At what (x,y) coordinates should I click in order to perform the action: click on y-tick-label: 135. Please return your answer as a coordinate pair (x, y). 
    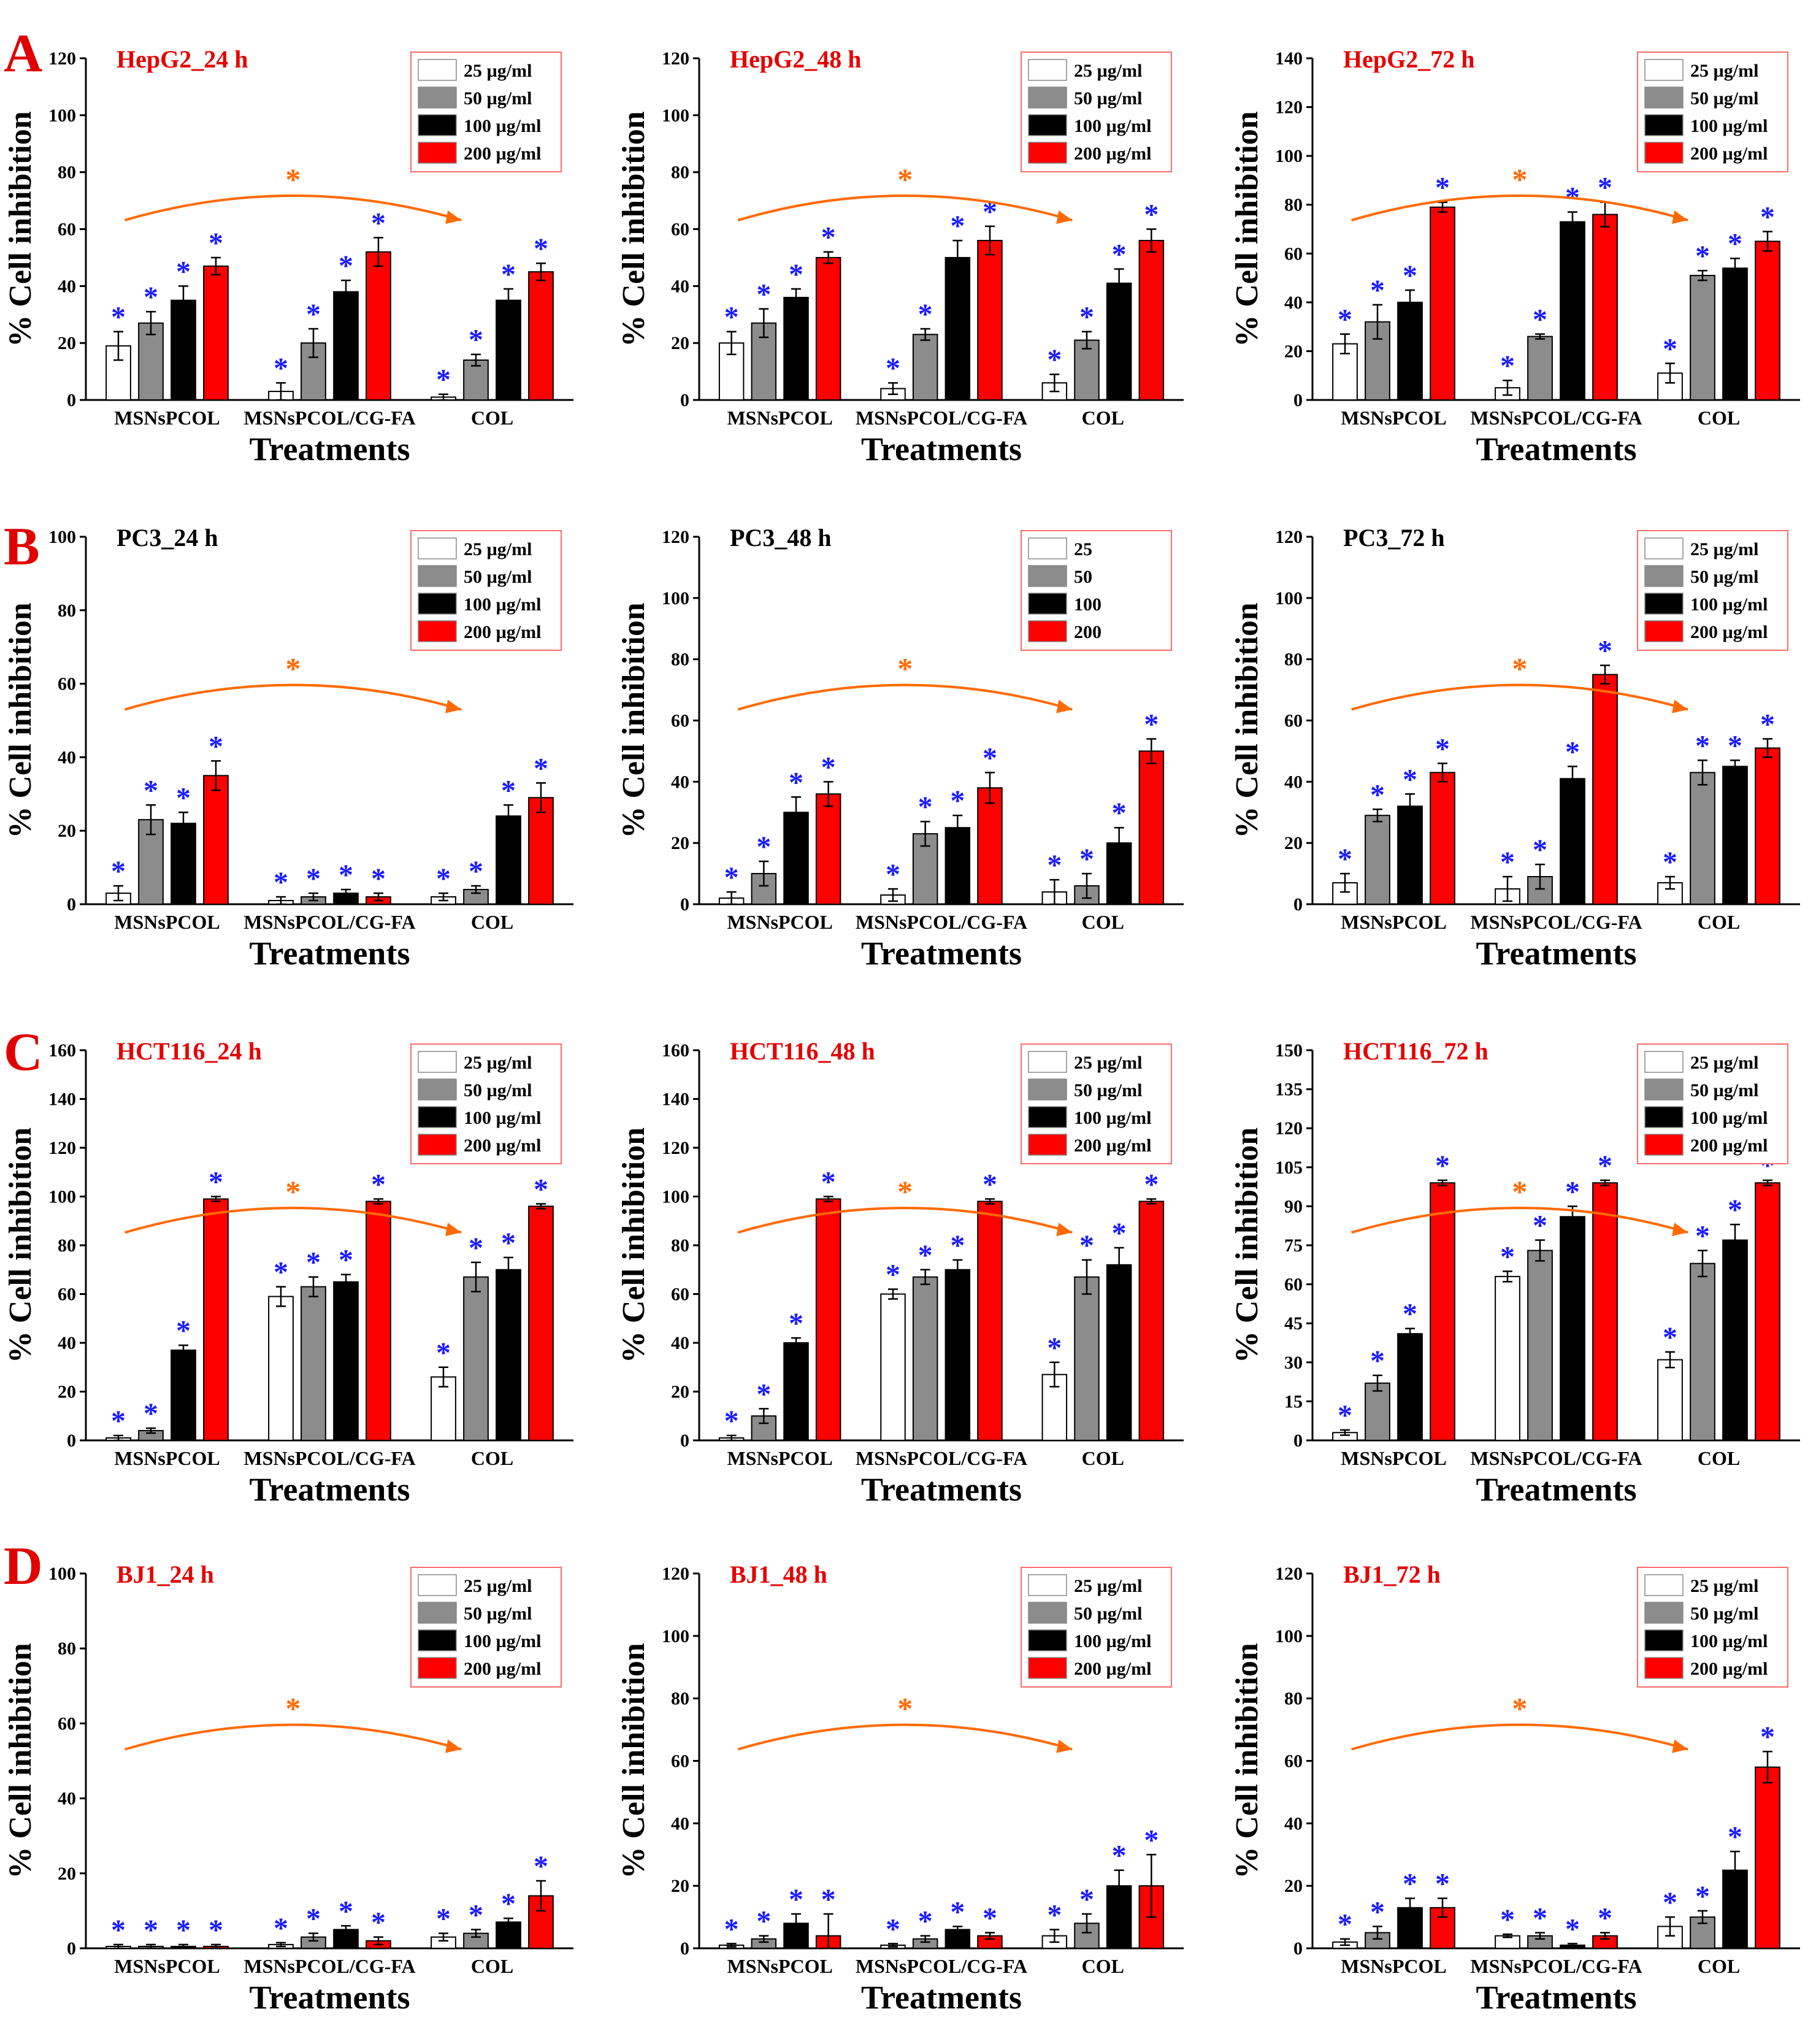
    Looking at the image, I should click on (1289, 1090).